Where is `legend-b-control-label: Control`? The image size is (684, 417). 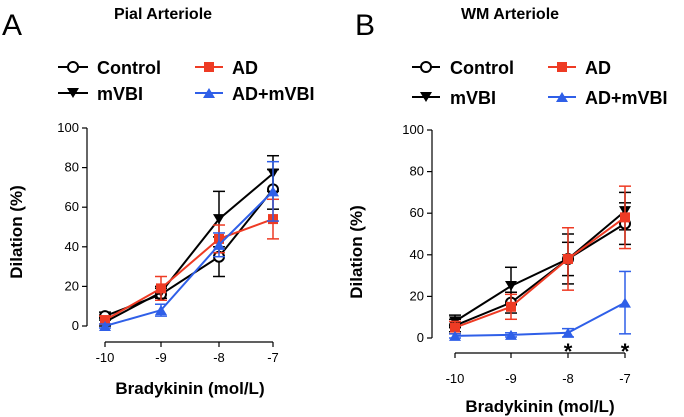
legend-b-control-label: Control is located at coordinates (482, 68).